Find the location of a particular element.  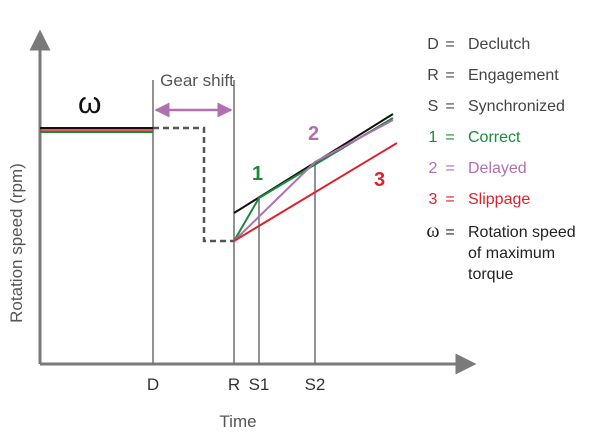

curve-1-label: 1 is located at coordinates (257, 174).